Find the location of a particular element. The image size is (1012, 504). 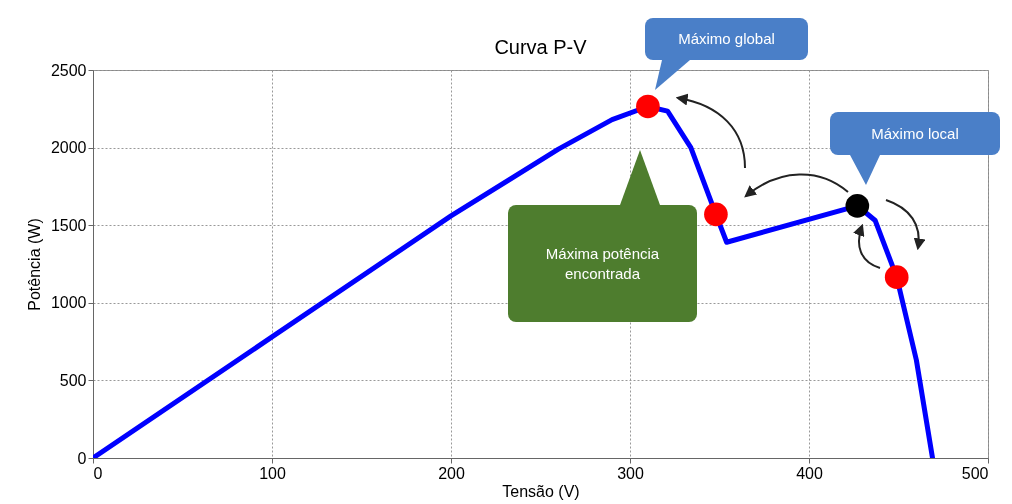

x-axis-title: Tensão (V) is located at coordinates (541, 491).